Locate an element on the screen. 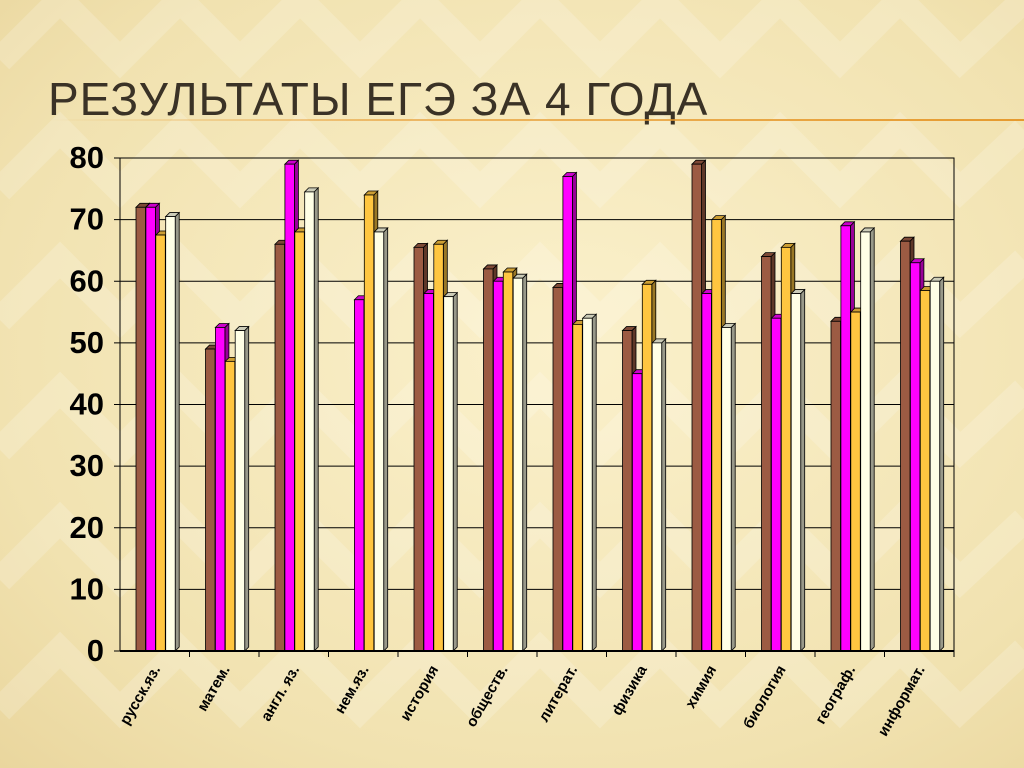  x-tick-label: история is located at coordinates (419, 693).